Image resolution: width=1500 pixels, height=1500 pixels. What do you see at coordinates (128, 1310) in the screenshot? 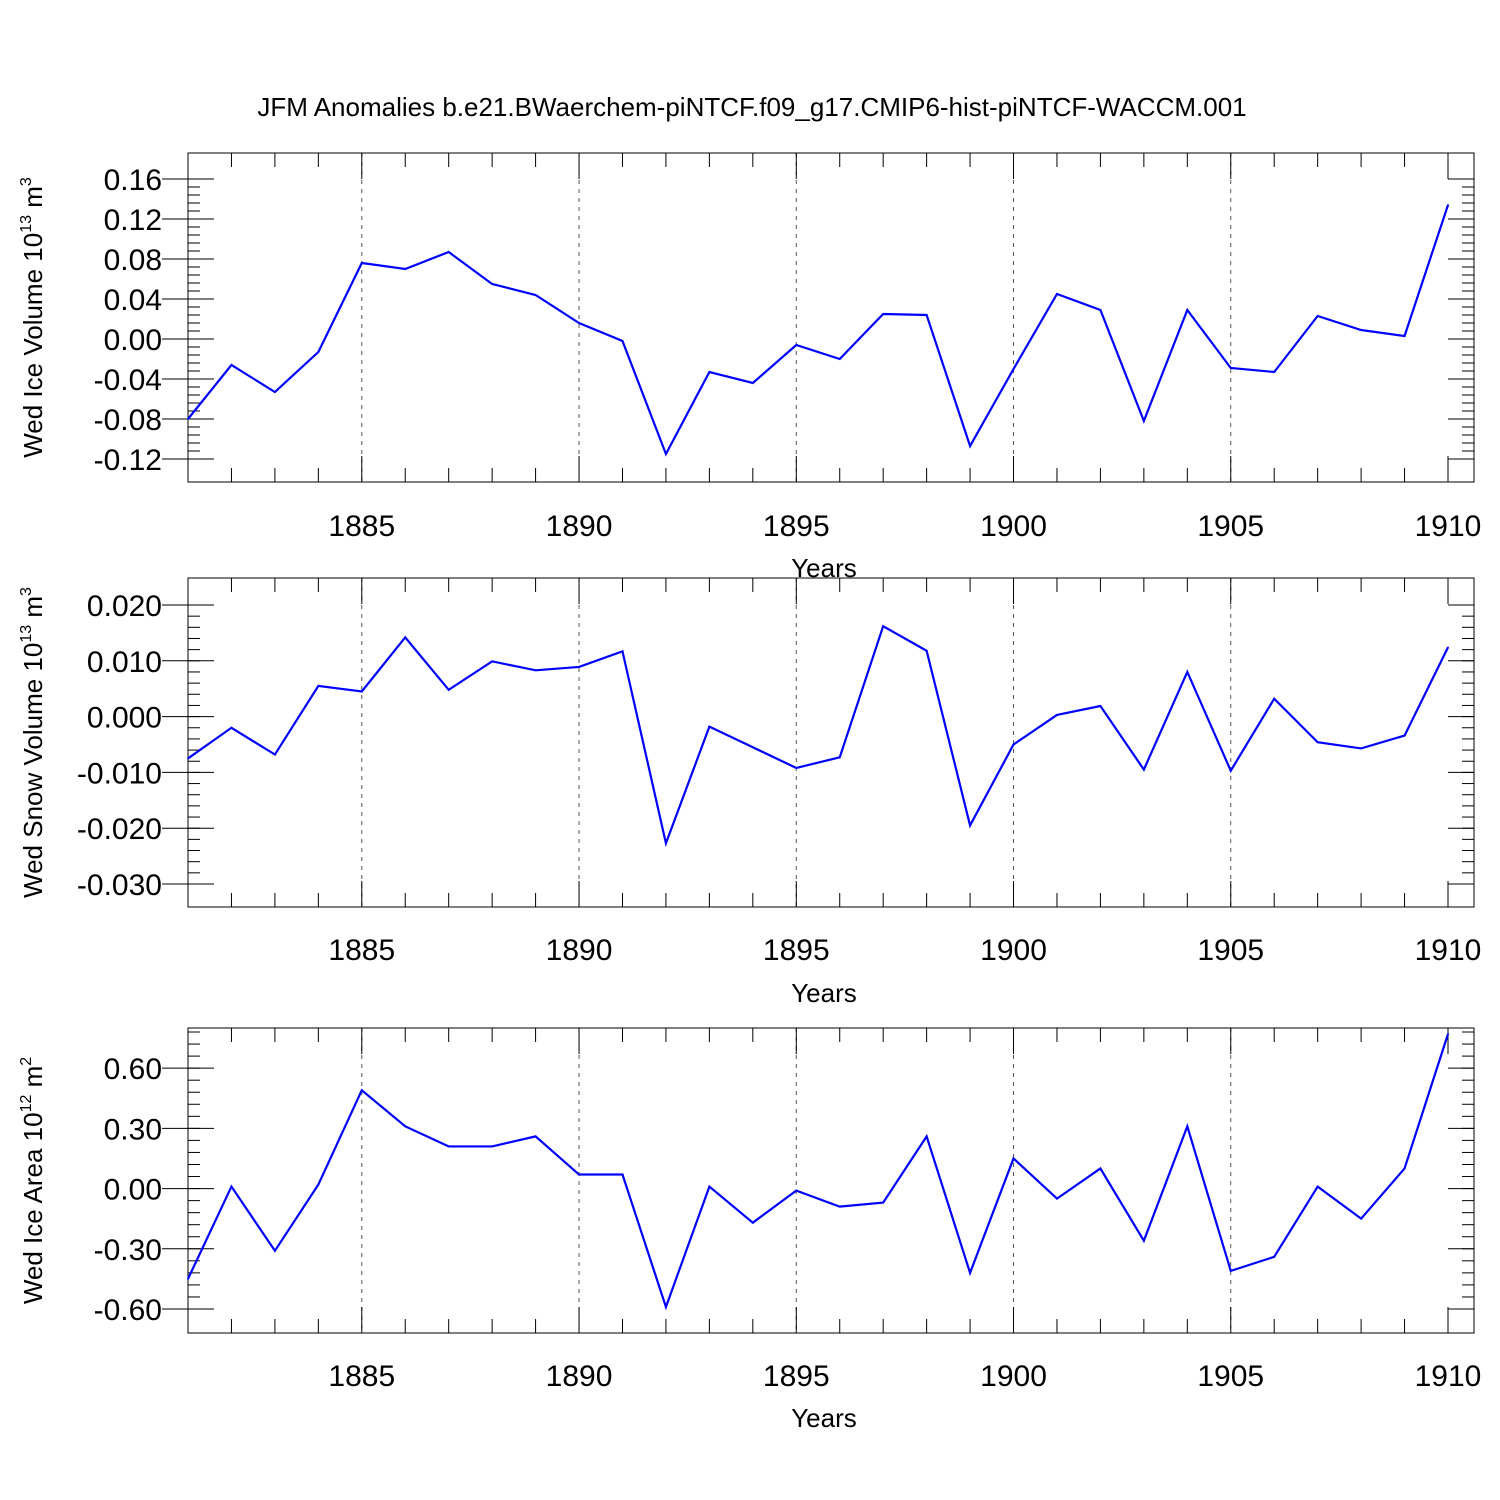
I see `y-tick-label: -0.60` at bounding box center [128, 1310].